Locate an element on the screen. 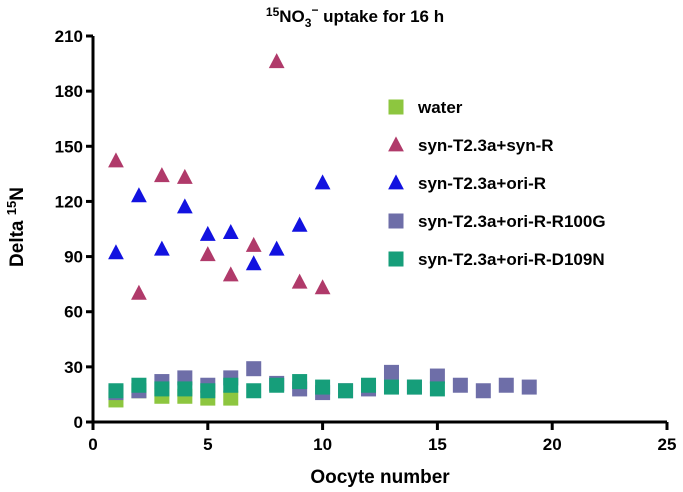 The image size is (683, 492). x-tick-label: 0 is located at coordinates (92, 444).